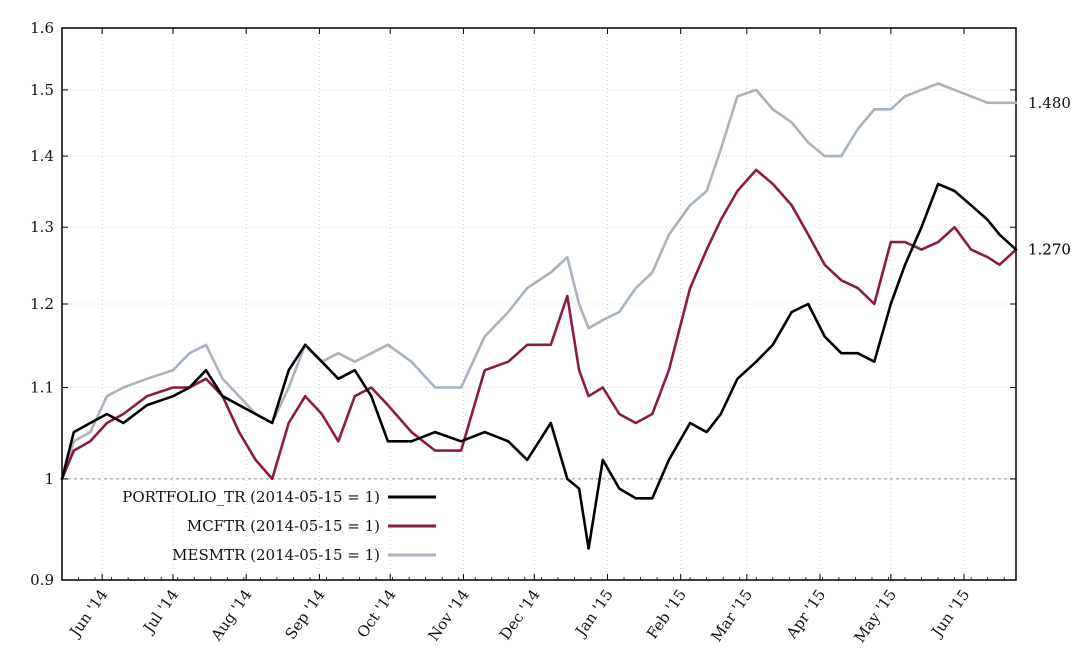 The height and width of the screenshot is (648, 1080). Describe the element at coordinates (42, 90) in the screenshot. I see `y-tick-label: 1.5` at that location.